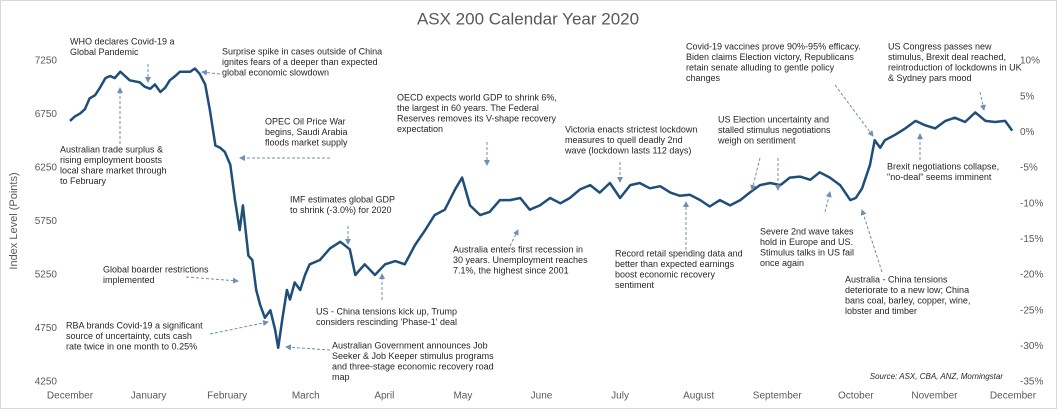  What do you see at coordinates (806, 242) in the screenshot?
I see `annotation: hold in Europe and US.` at bounding box center [806, 242].